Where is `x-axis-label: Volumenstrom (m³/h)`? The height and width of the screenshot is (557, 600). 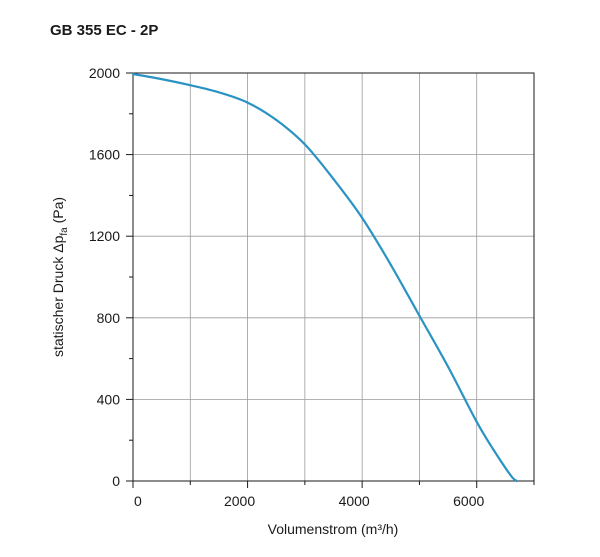
x-axis-label: Volumenstrom (m³/h) is located at coordinates (333, 529).